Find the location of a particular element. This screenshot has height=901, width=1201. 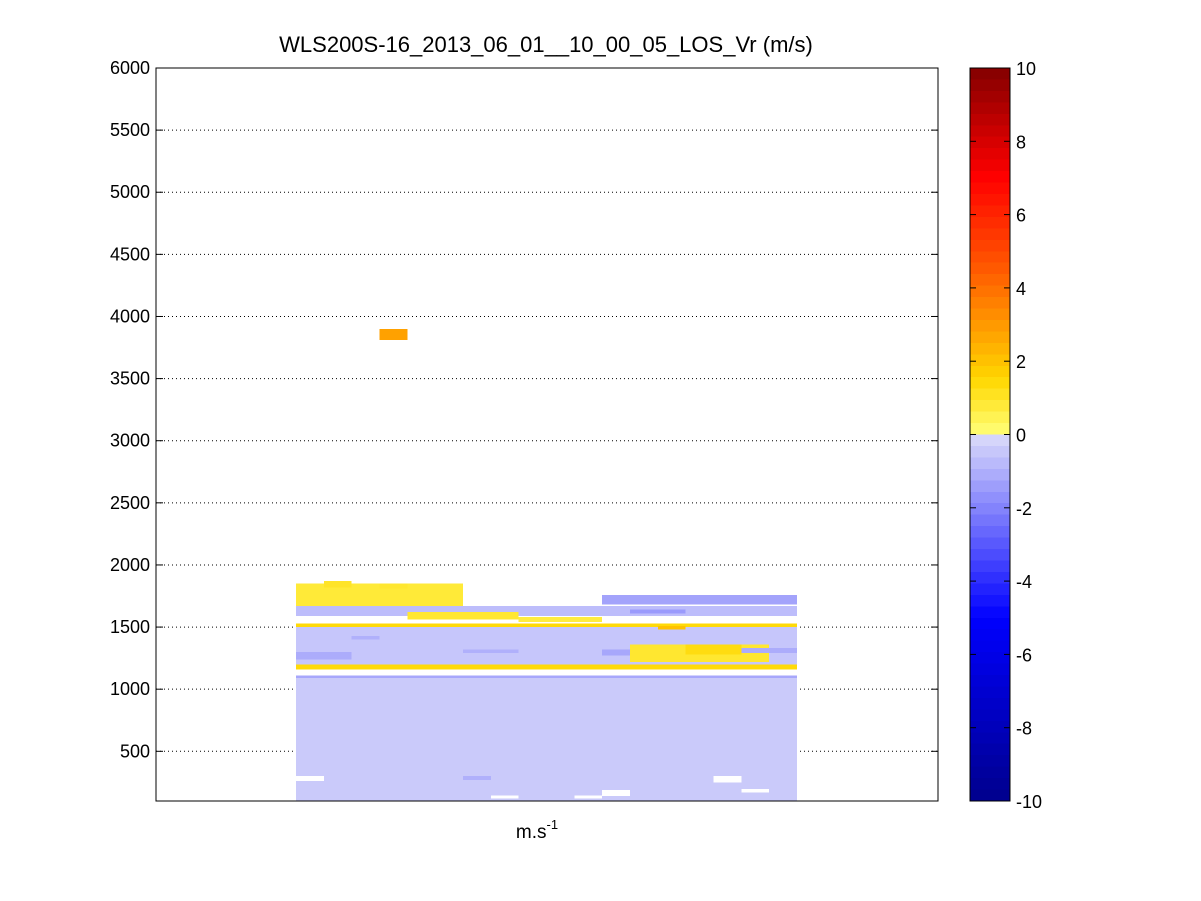

colorbar-tick-label: 2 is located at coordinates (1021, 362).